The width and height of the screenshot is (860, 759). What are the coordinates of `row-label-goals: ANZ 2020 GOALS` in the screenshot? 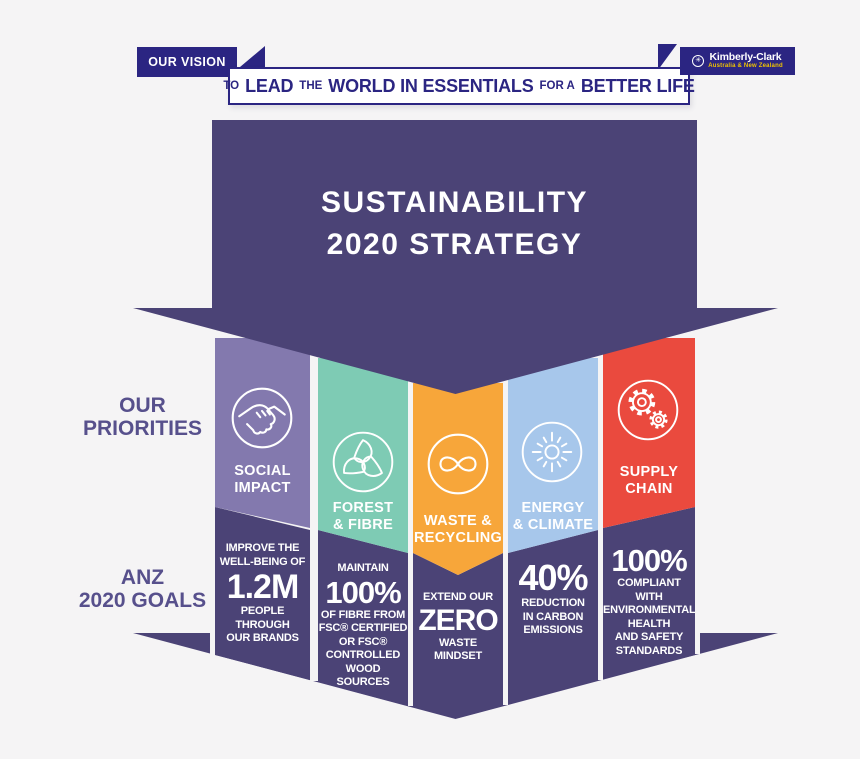 It's located at (142, 589).